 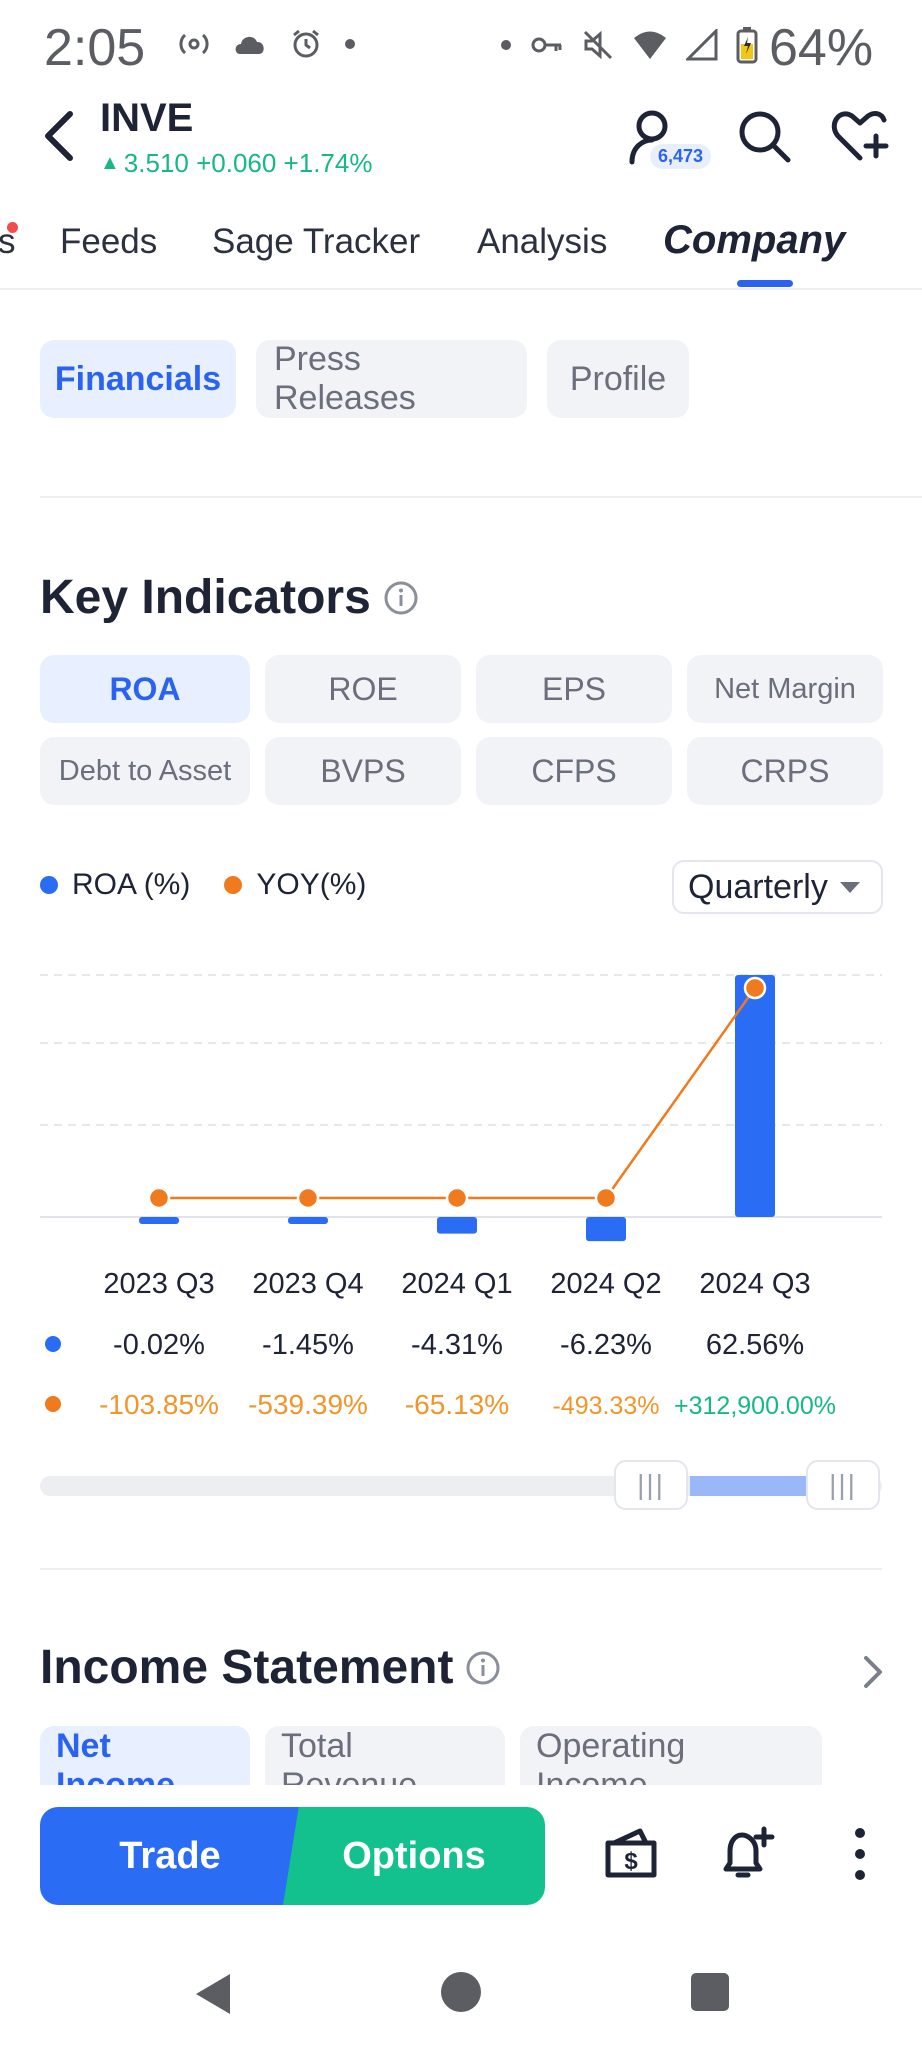 What do you see at coordinates (247, 1667) in the screenshot?
I see `income-statement-title: Income Statement` at bounding box center [247, 1667].